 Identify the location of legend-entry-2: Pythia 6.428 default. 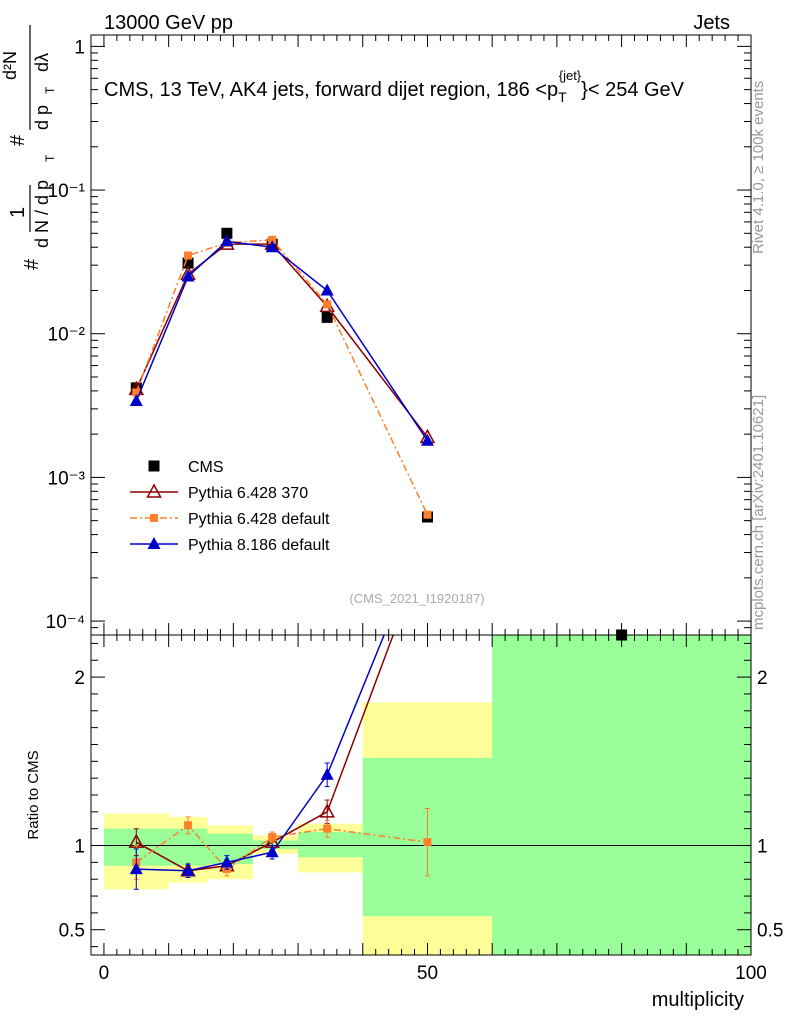
(230, 519).